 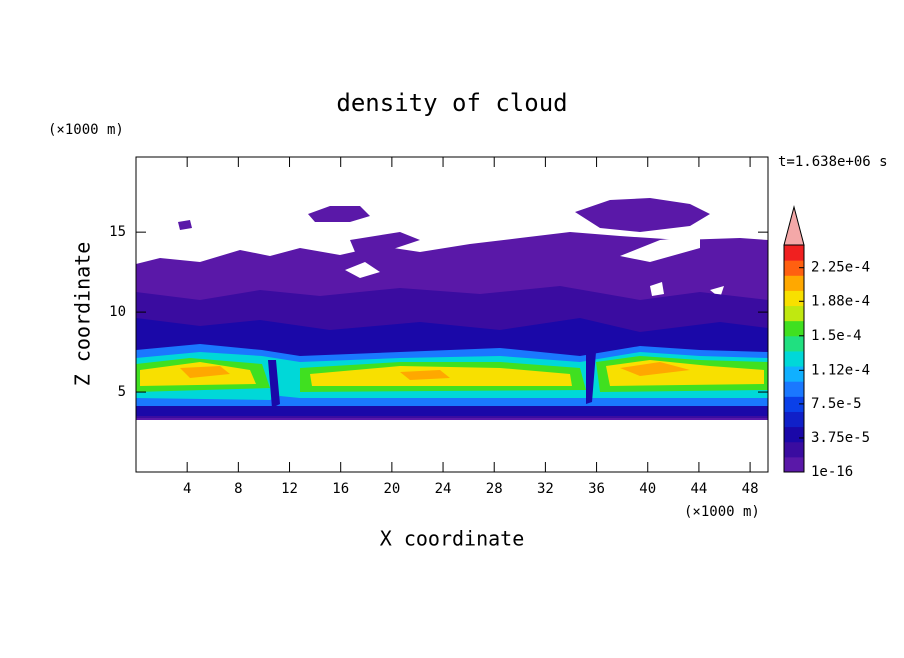 I want to click on colorbar-tick-label: 1.5e-4, so click(x=836, y=336).